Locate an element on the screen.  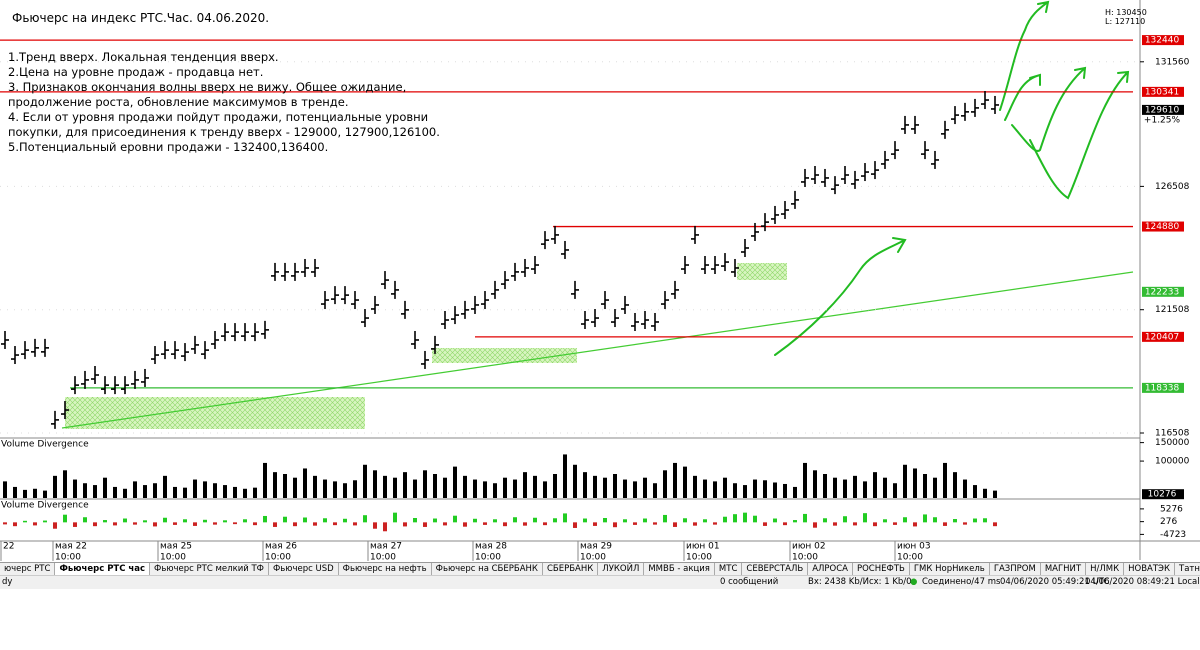
y-tick-label: 131560 is located at coordinates (1172, 62).